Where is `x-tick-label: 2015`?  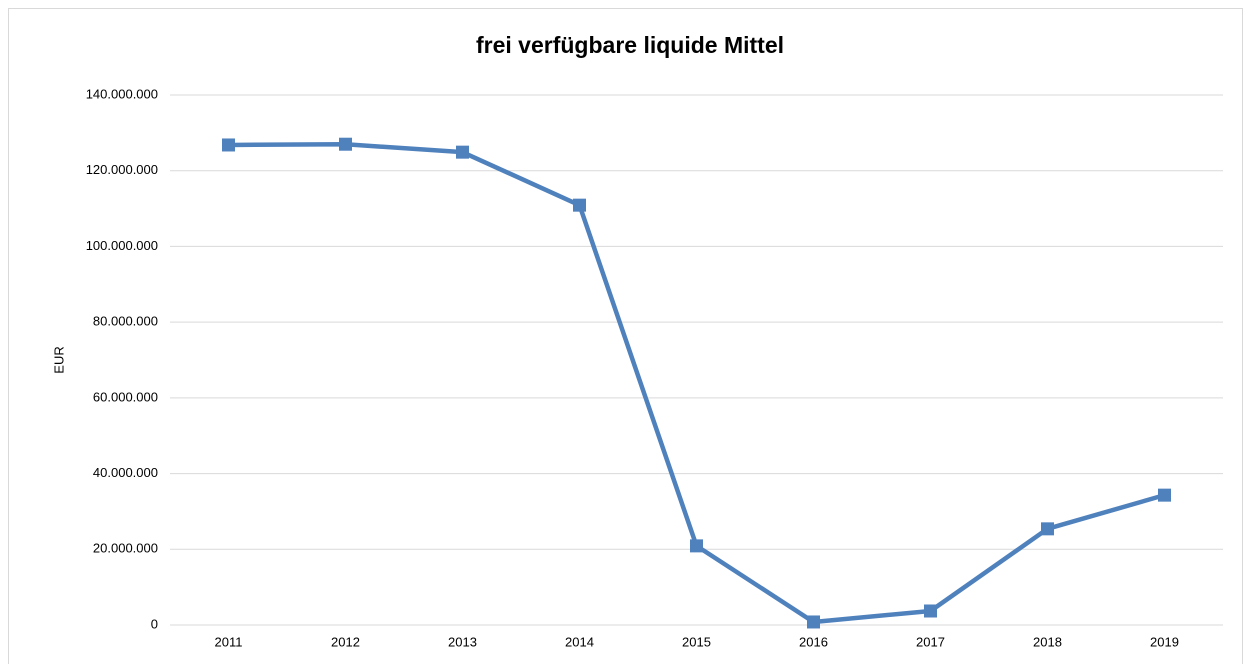 x-tick-label: 2015 is located at coordinates (696, 641).